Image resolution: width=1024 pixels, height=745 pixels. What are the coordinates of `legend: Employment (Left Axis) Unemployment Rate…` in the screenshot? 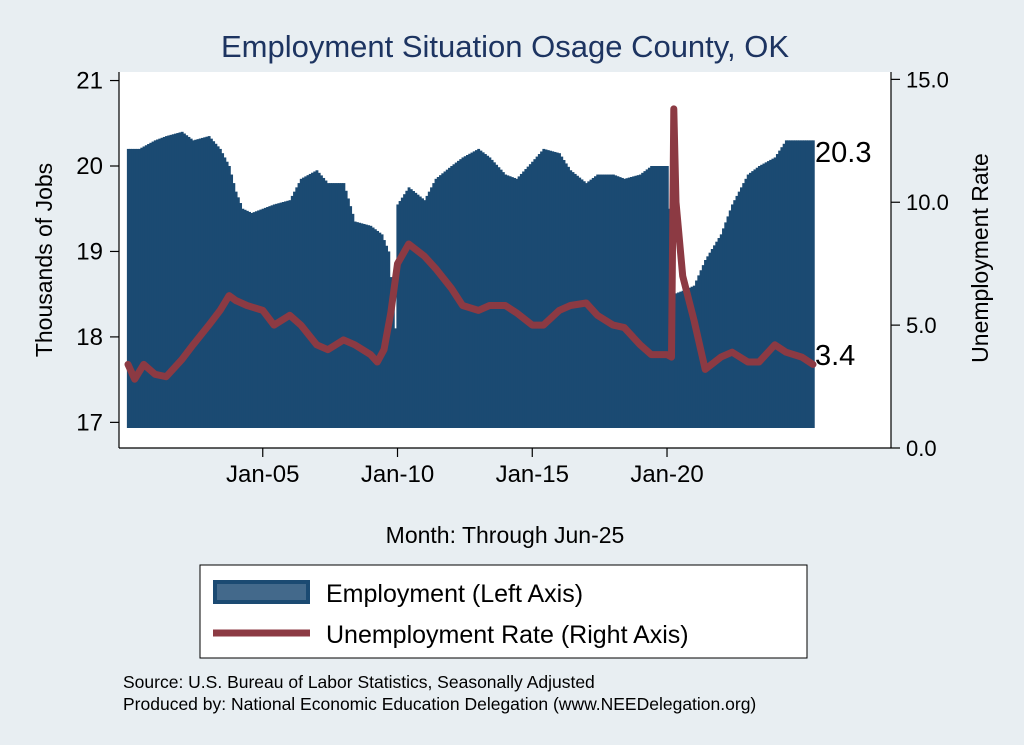 It's located at (503, 611).